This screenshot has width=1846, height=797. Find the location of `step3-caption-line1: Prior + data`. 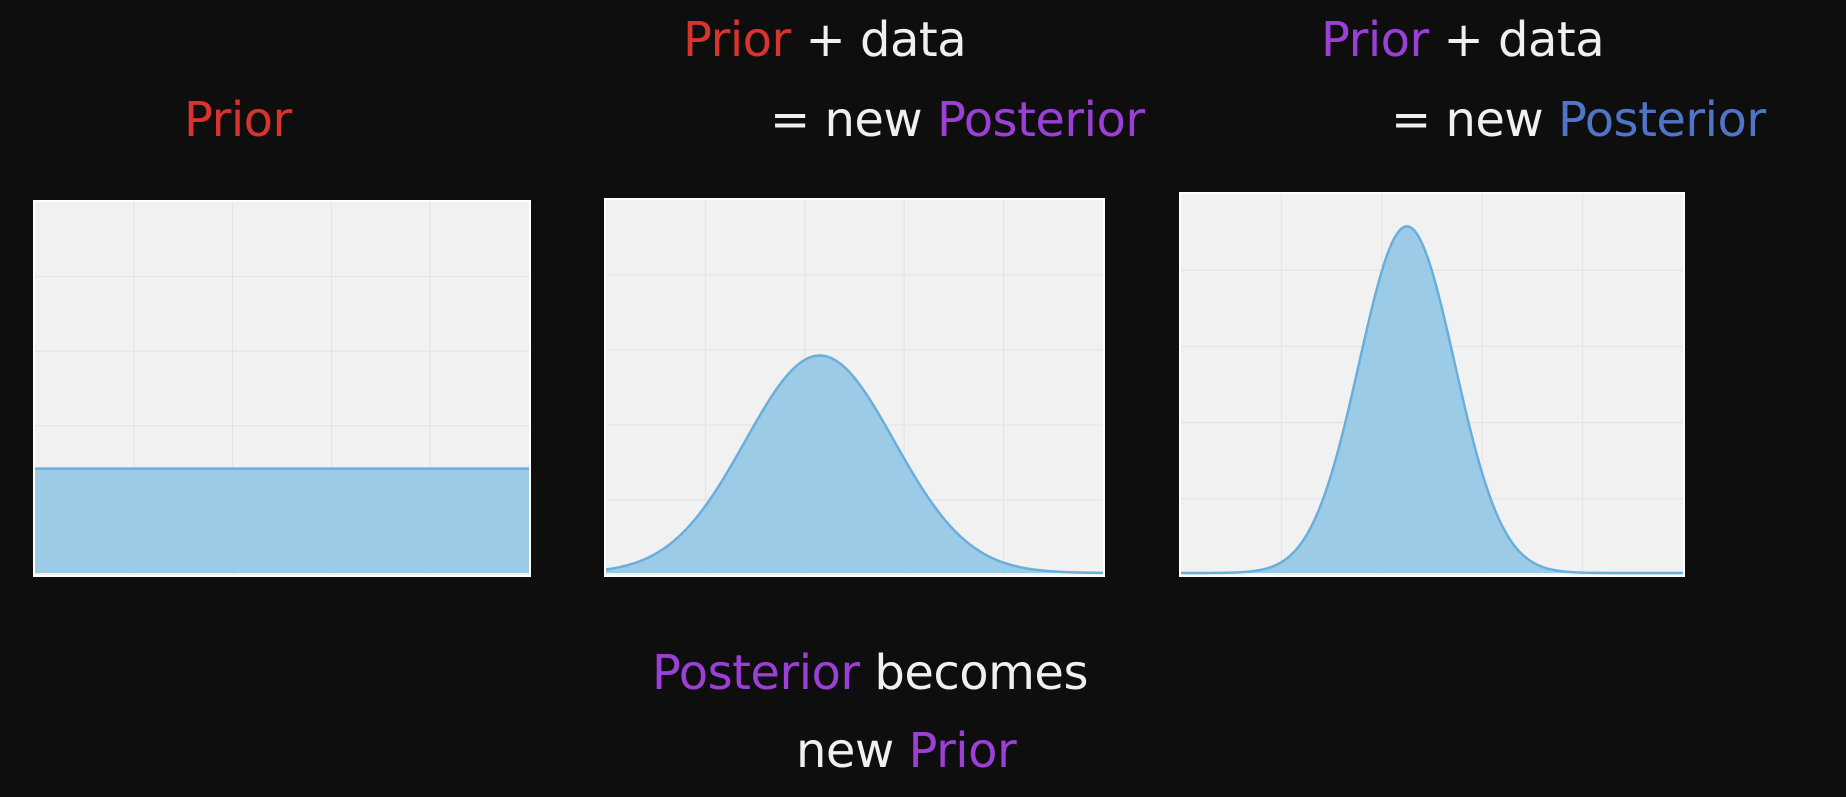

step3-caption-line1: Prior + data is located at coordinates (1463, 40).